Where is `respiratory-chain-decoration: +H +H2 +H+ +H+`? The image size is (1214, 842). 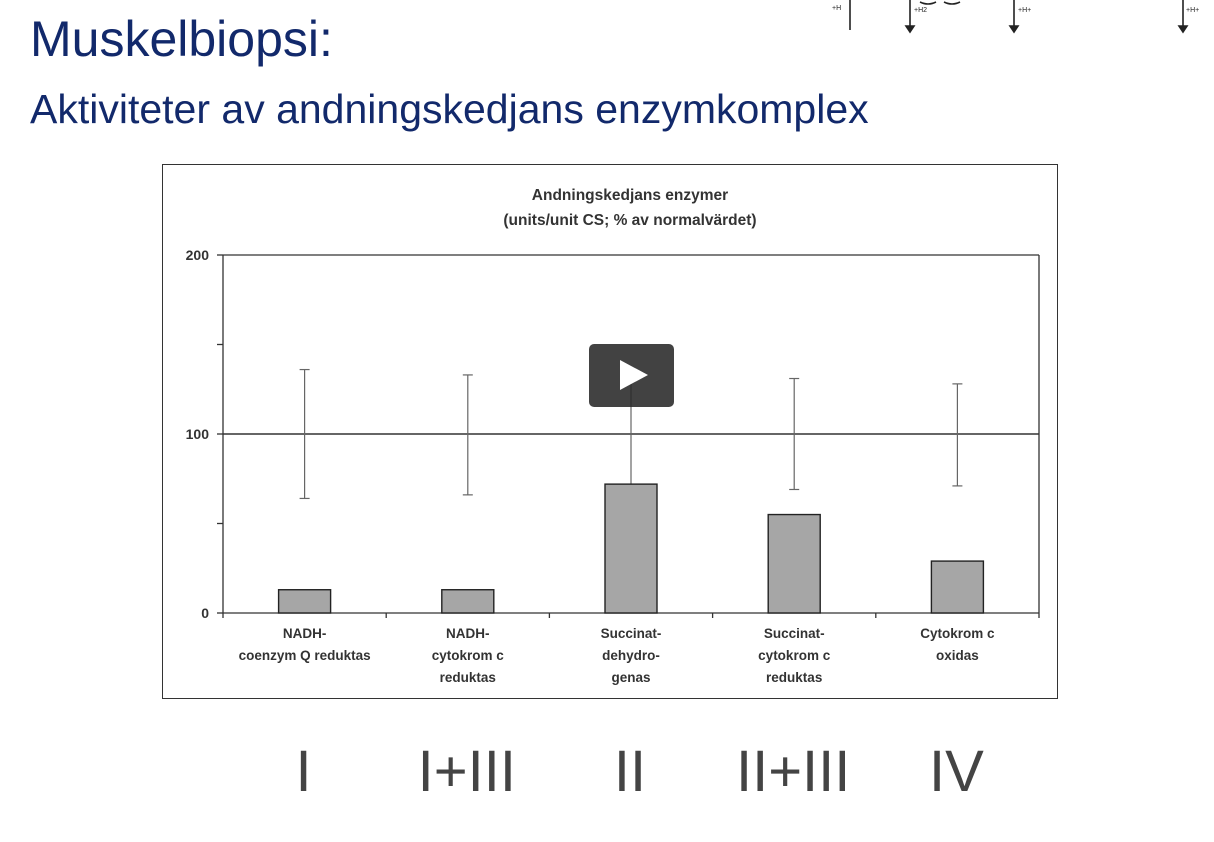 respiratory-chain-decoration: +H +H2 +H+ +H+ is located at coordinates (1015, 17).